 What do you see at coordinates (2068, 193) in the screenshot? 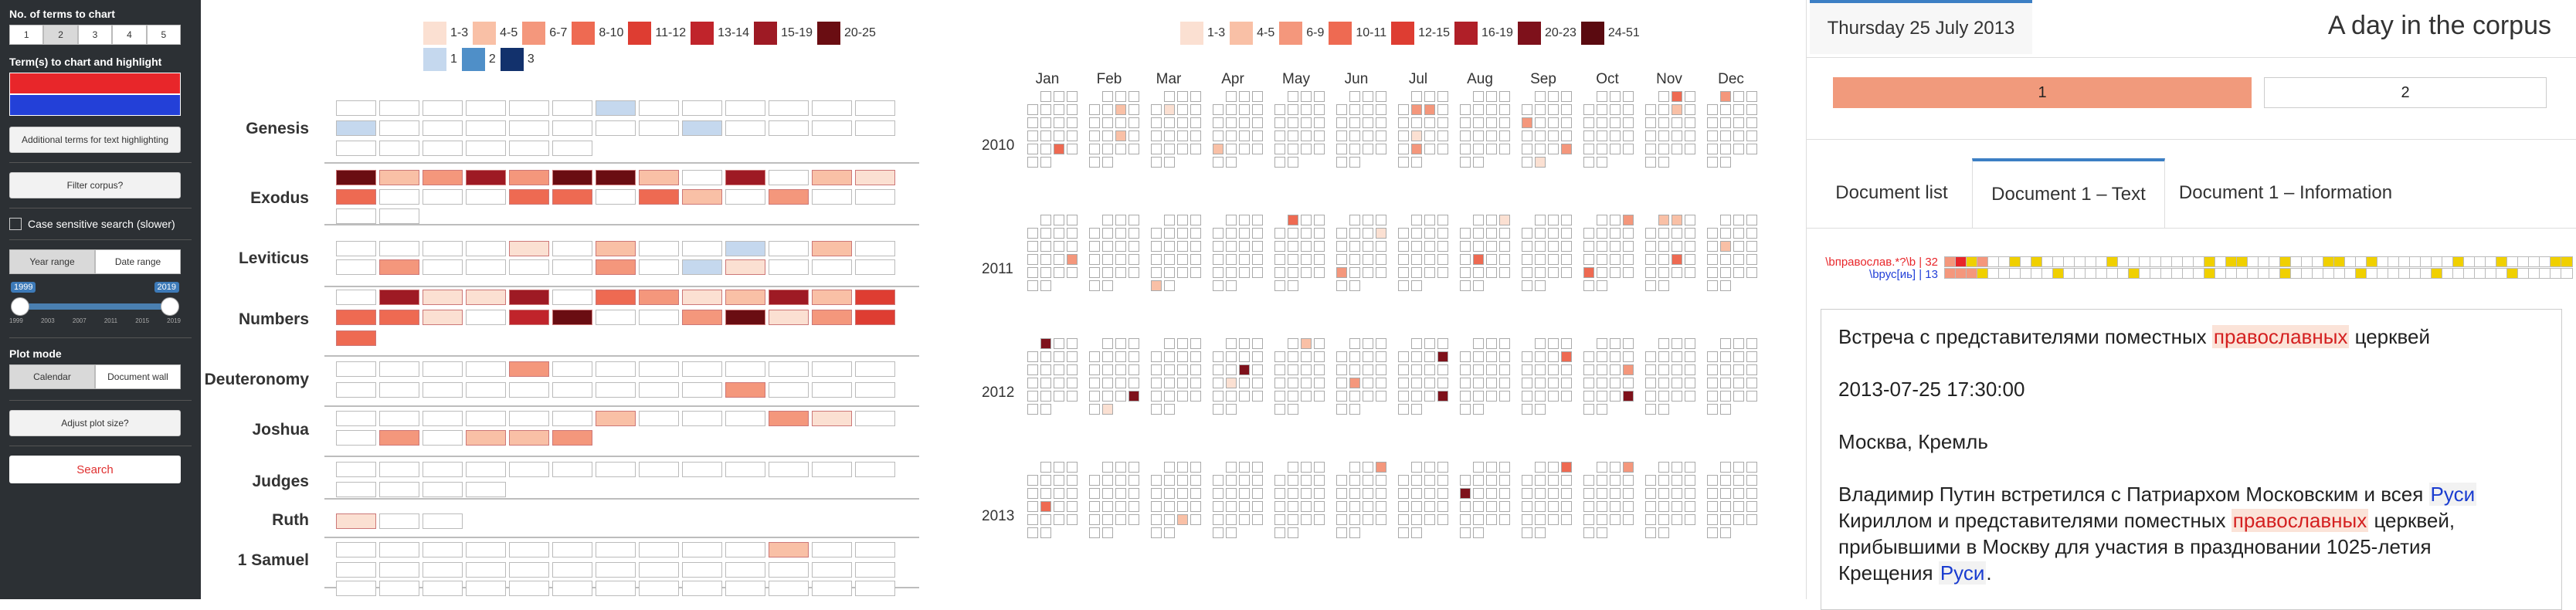
I see `tab-document-text: Document 1 – Text` at bounding box center [2068, 193].